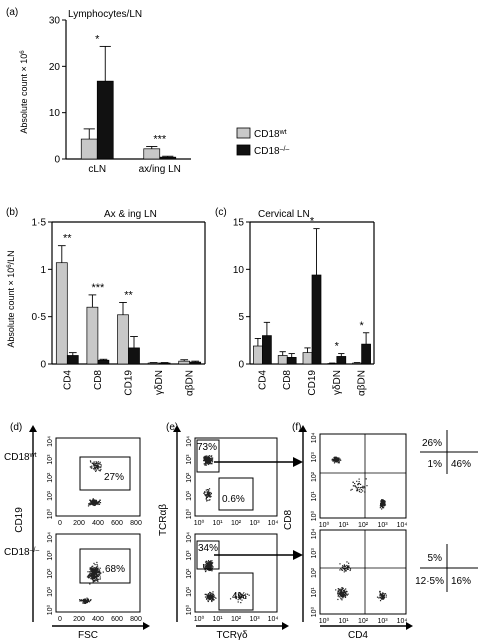 The height and width of the screenshot is (641, 480). Describe the element at coordinates (98, 380) in the screenshot. I see `x-tick-label: CD8` at that location.